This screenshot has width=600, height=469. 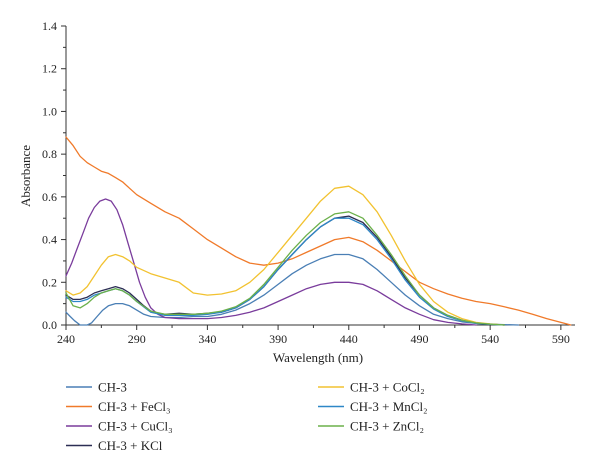 What do you see at coordinates (66, 339) in the screenshot?
I see `x-tick-label: 240` at bounding box center [66, 339].